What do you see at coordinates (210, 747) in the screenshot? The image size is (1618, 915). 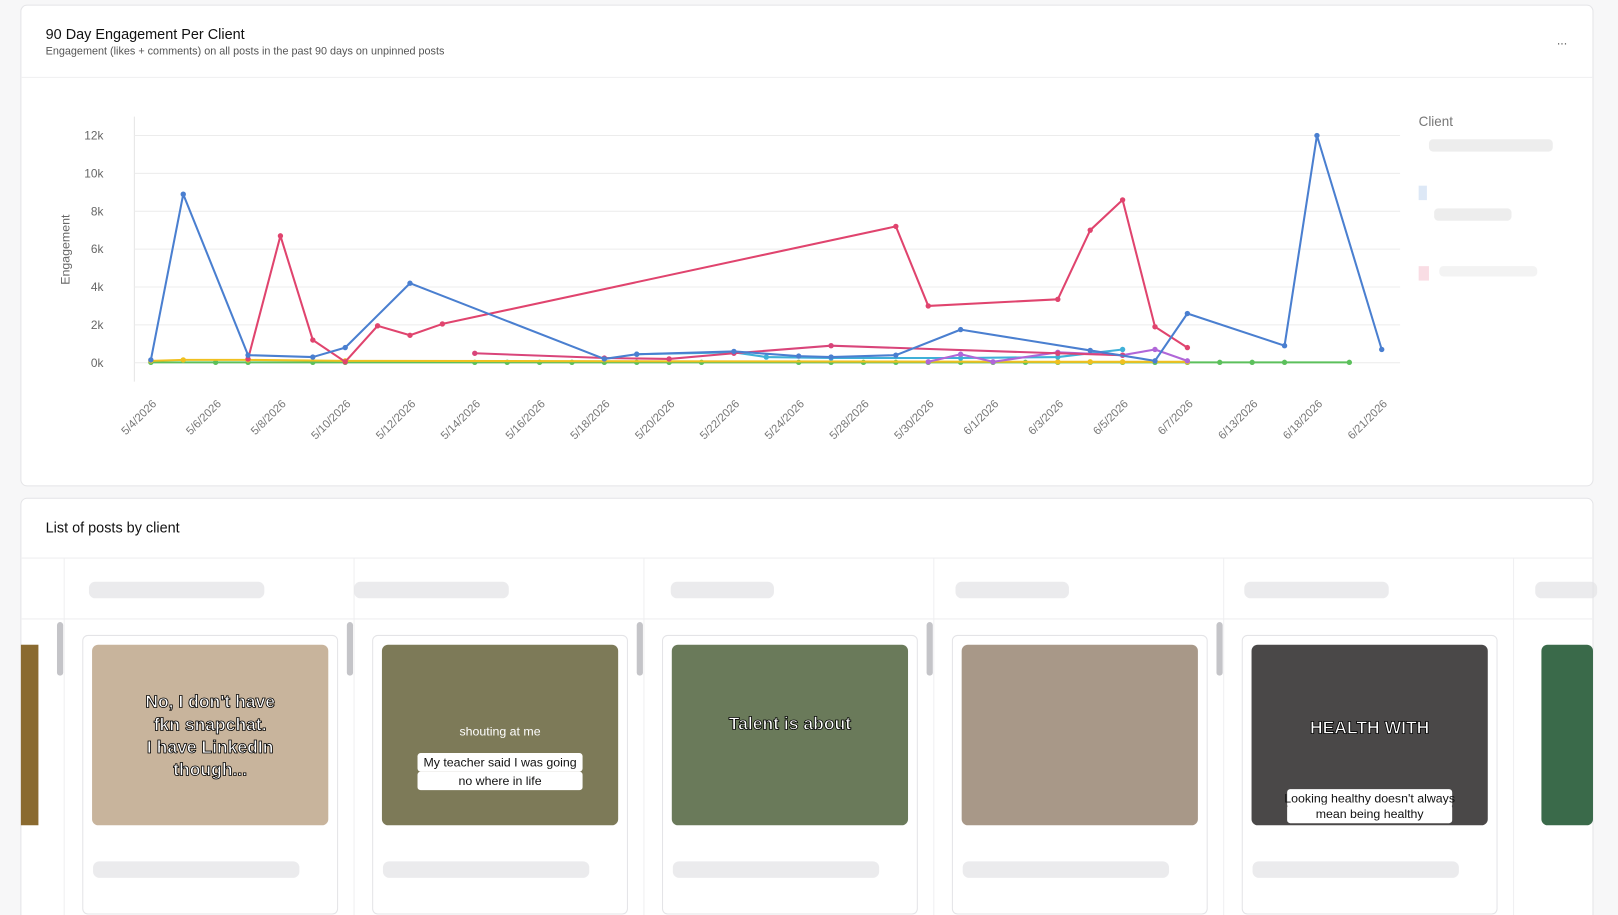 I see `thumbnail-caption: I have LinkedIn` at bounding box center [210, 747].